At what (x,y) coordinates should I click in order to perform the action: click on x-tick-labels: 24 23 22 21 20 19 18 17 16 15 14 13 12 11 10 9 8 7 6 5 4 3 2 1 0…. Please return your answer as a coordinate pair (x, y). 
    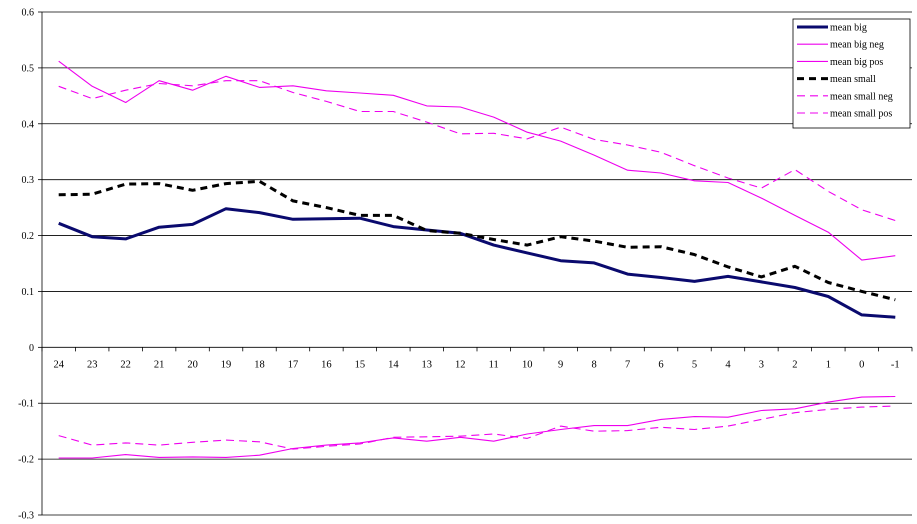
    Looking at the image, I should click on (476, 364).